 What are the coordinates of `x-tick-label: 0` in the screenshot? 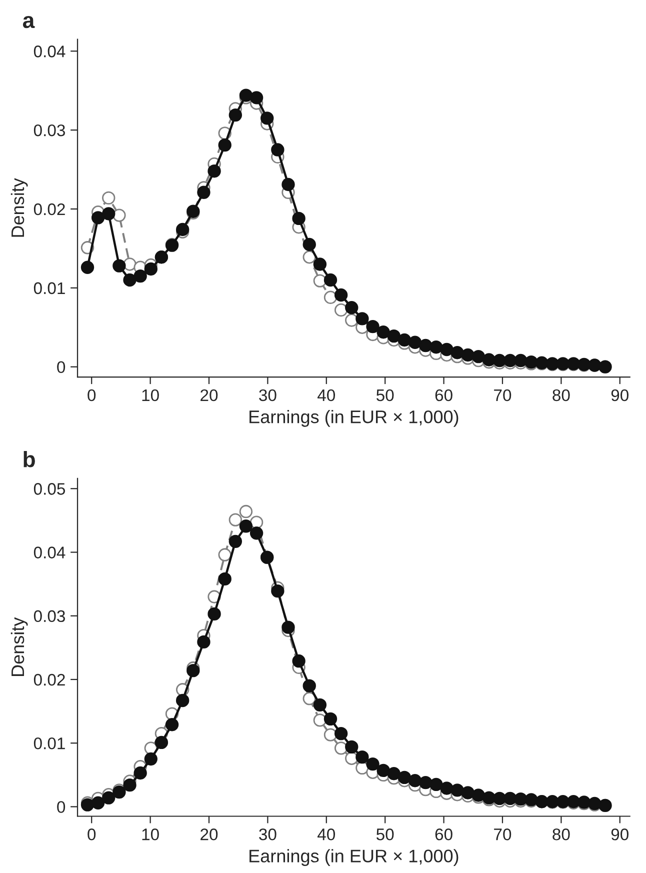 It's located at (92, 834).